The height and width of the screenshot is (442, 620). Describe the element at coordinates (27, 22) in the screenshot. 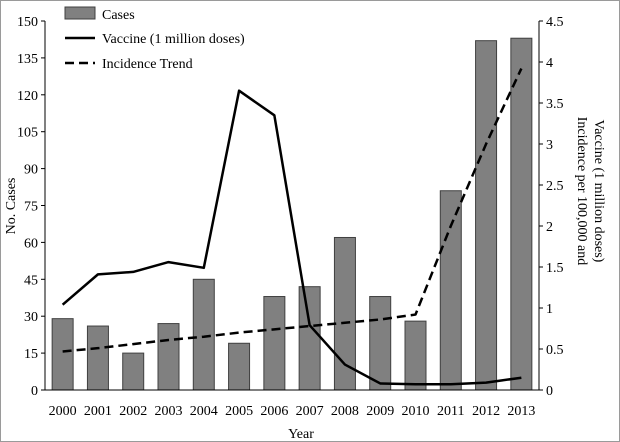

I see `left-tick-label: 150` at that location.